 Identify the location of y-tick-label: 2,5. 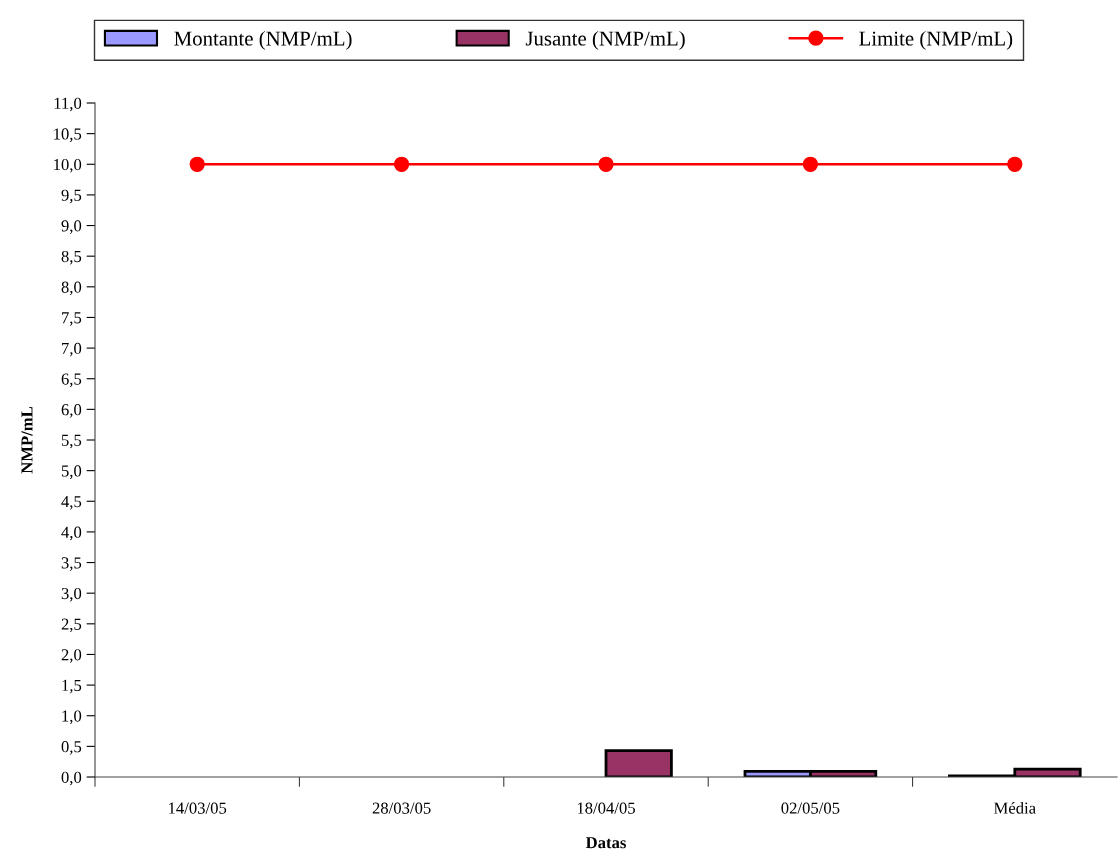
(71, 625).